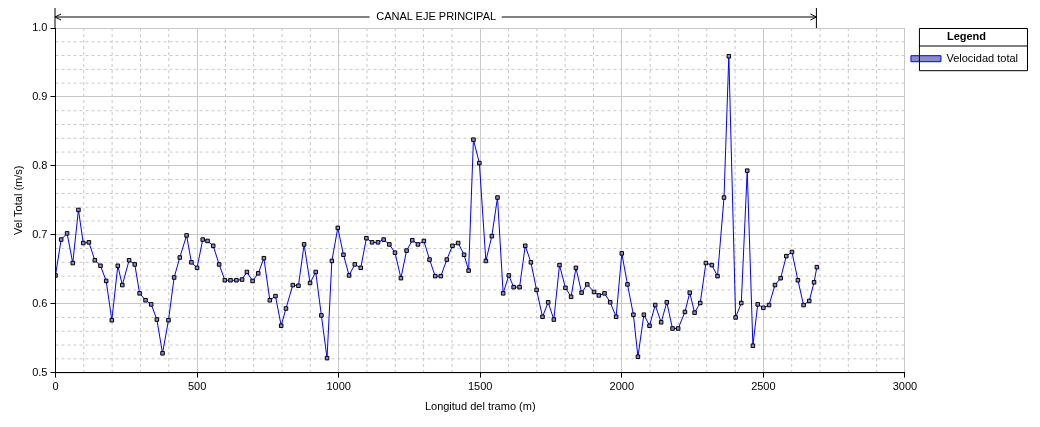 Image resolution: width=1040 pixels, height=427 pixels. What do you see at coordinates (480, 386) in the screenshot?
I see `x-tick-label: 1500` at bounding box center [480, 386].